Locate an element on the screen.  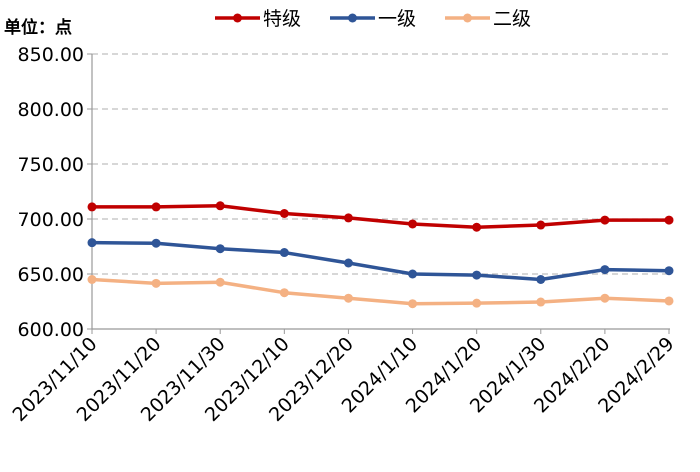
legend-item: 二级 is located at coordinates (488, 19).